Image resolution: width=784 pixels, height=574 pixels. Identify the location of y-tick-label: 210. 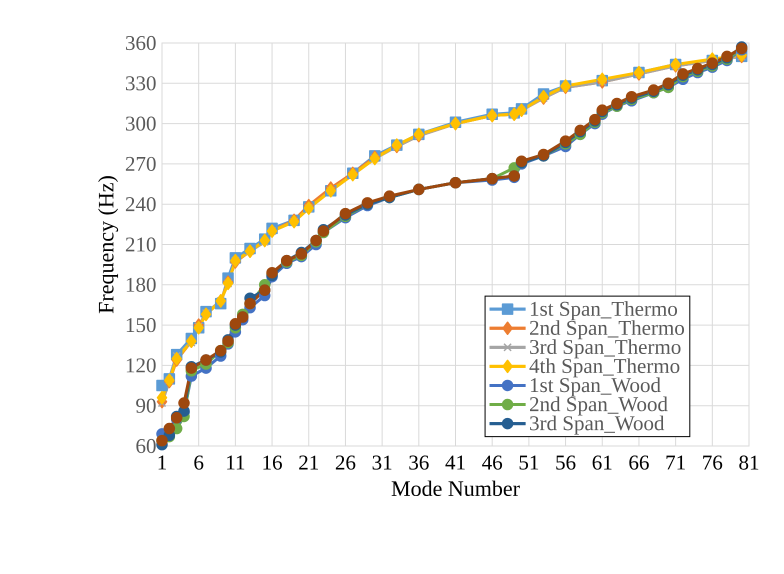
(141, 244).